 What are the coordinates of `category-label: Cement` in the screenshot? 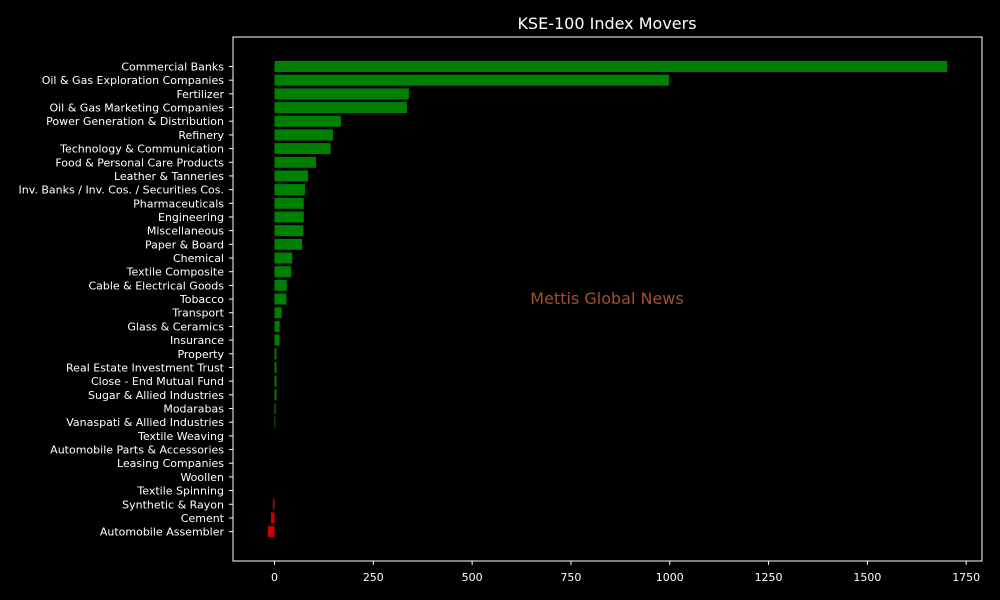 It's located at (203, 518).